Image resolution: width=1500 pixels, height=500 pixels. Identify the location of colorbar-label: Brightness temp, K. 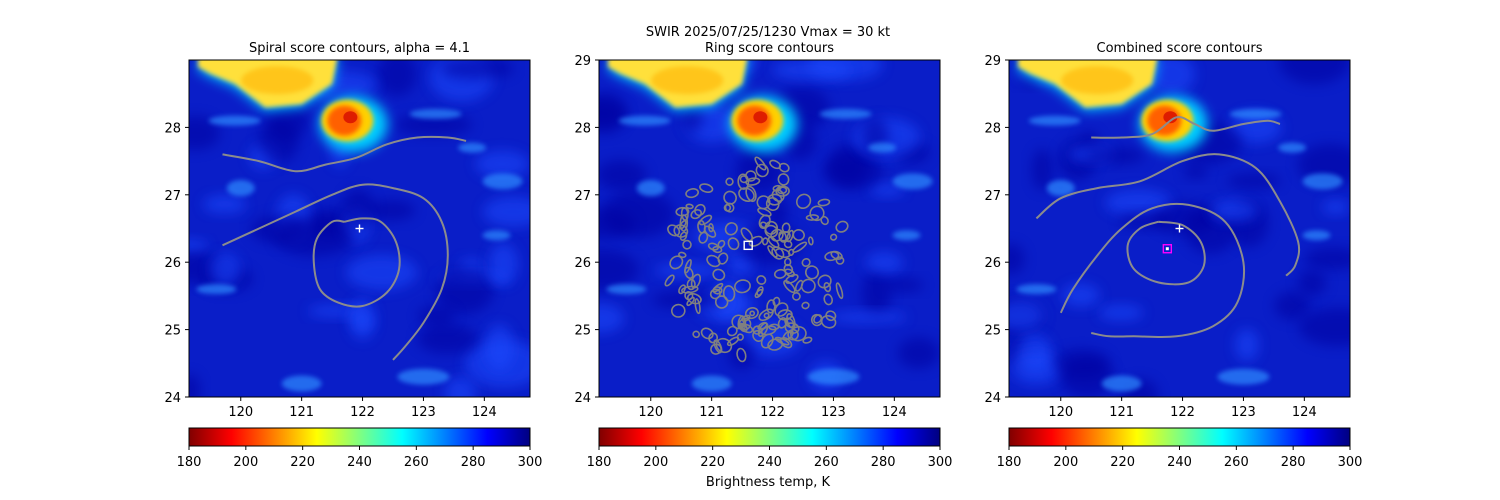
(768, 482).